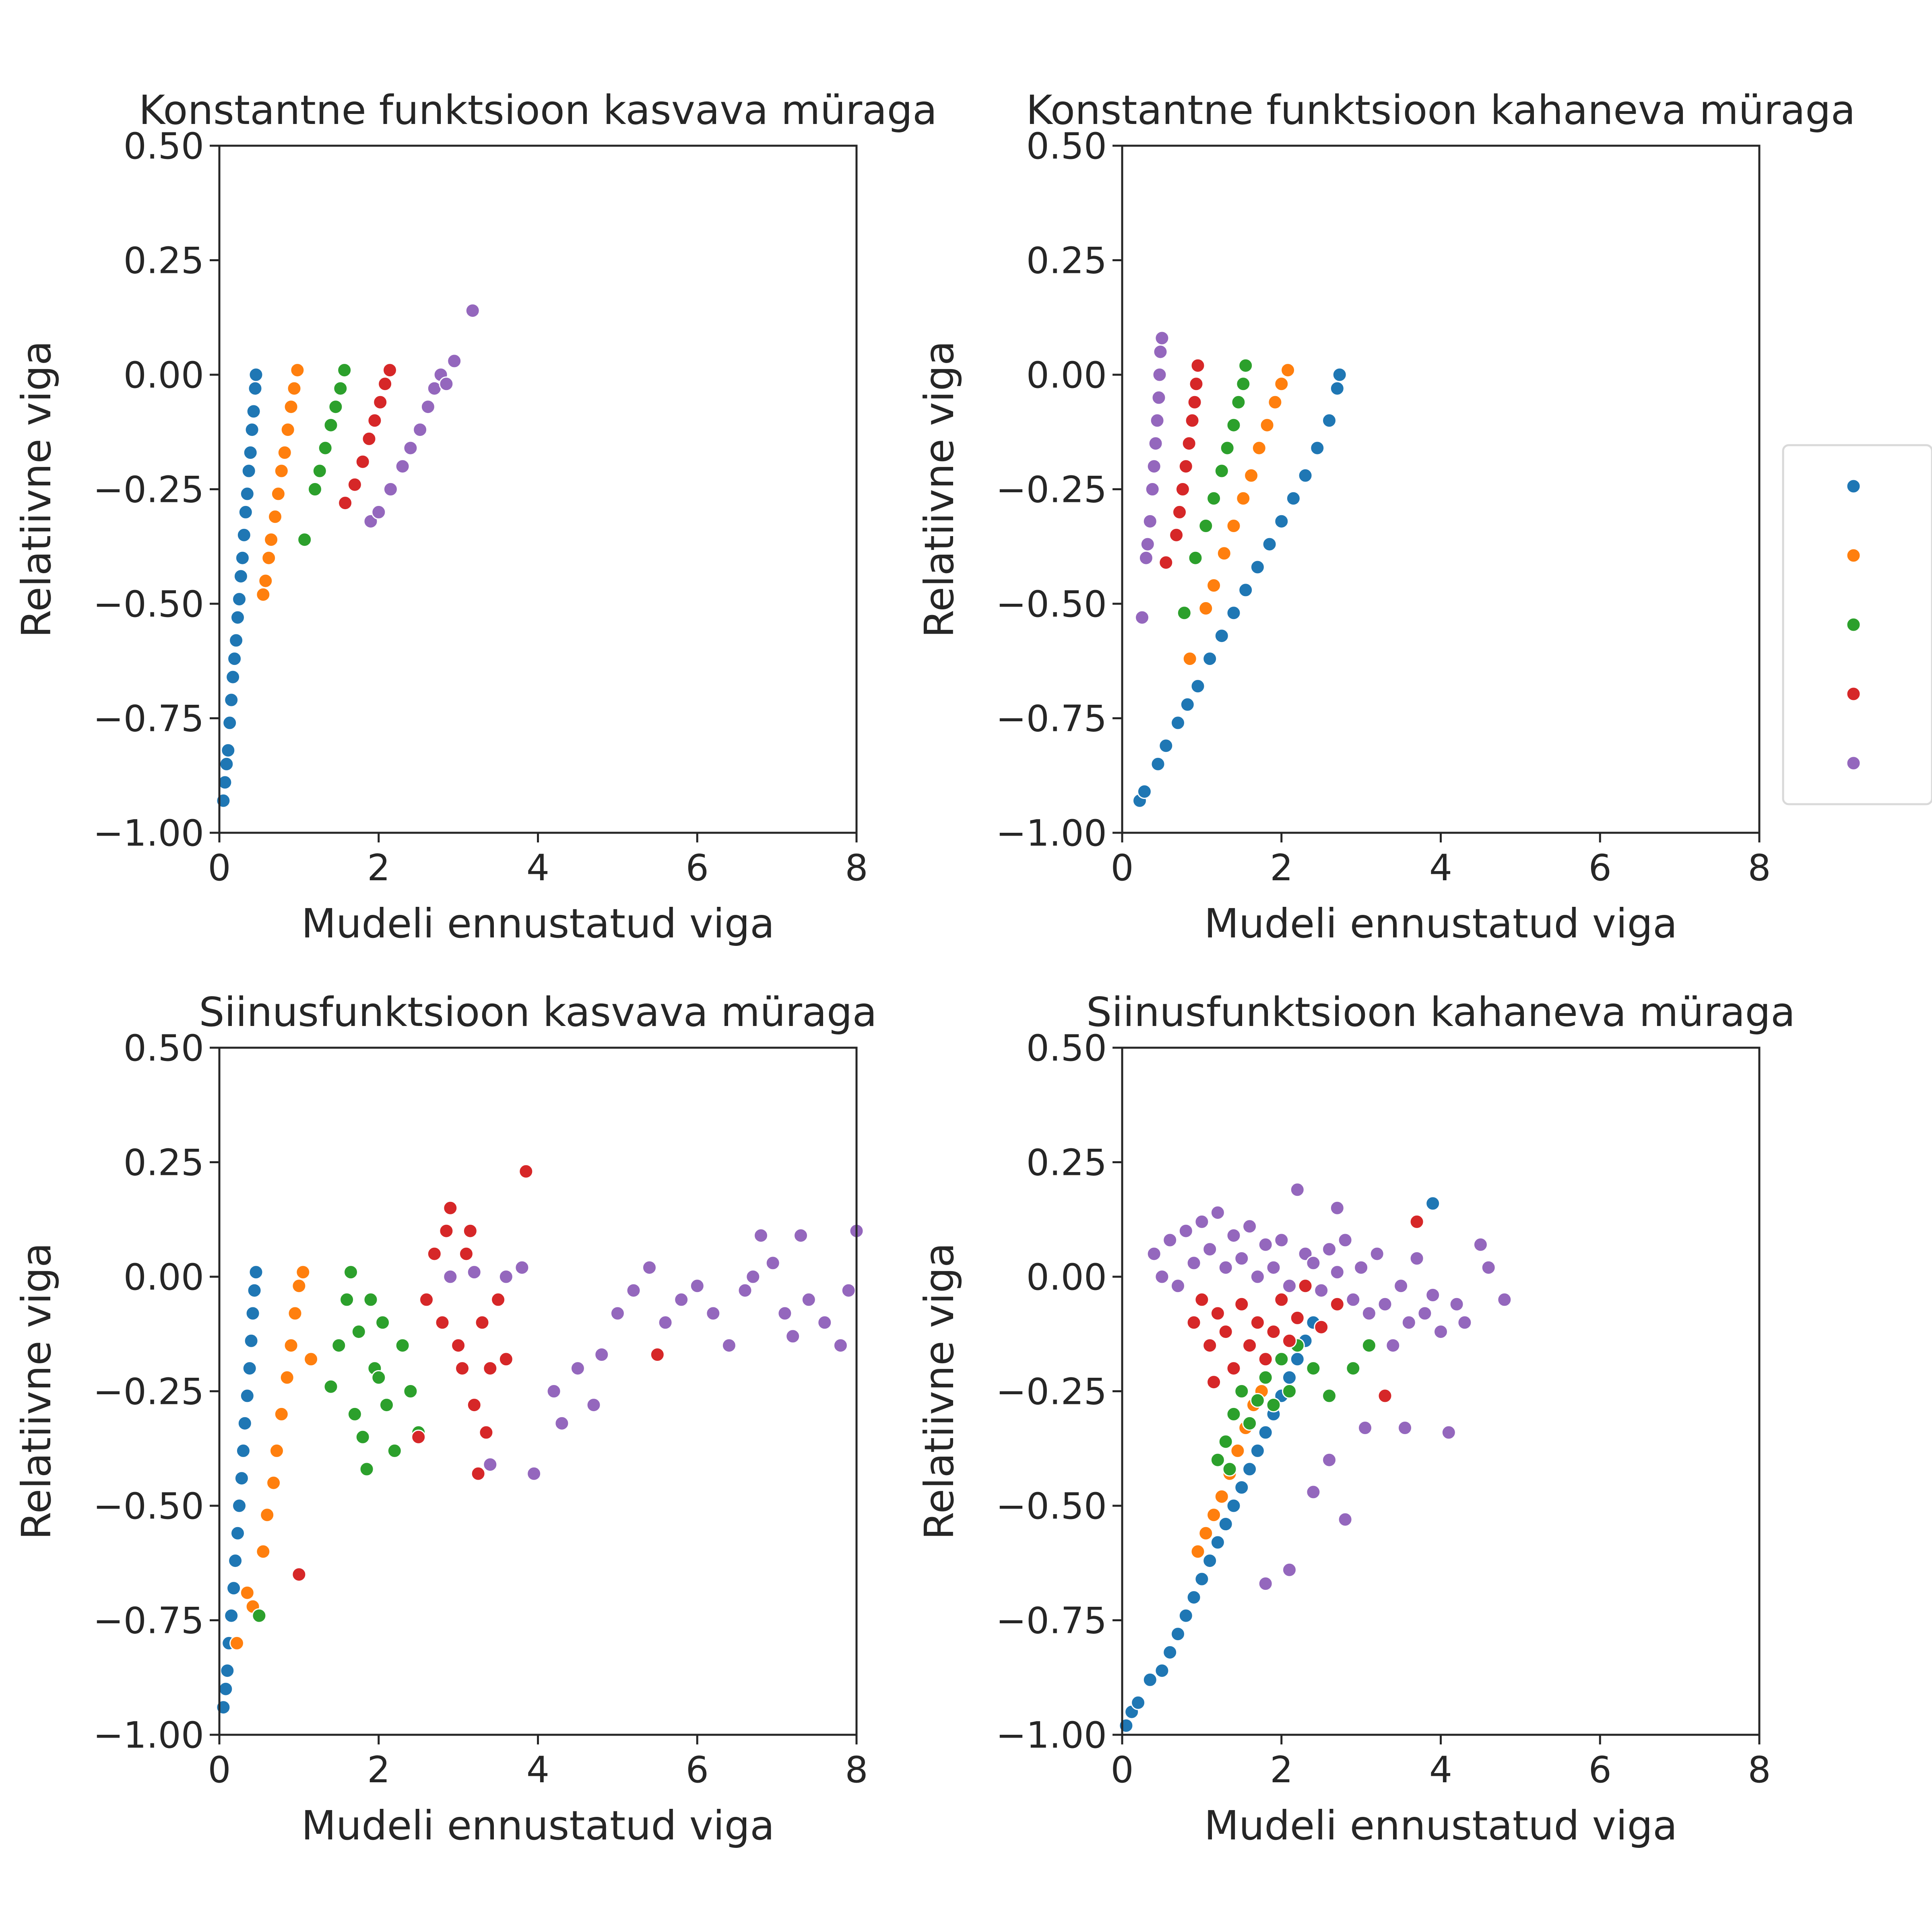 The image size is (1932, 1932). What do you see at coordinates (1066, 261) in the screenshot?
I see `y-tick-label: 0.25` at bounding box center [1066, 261].